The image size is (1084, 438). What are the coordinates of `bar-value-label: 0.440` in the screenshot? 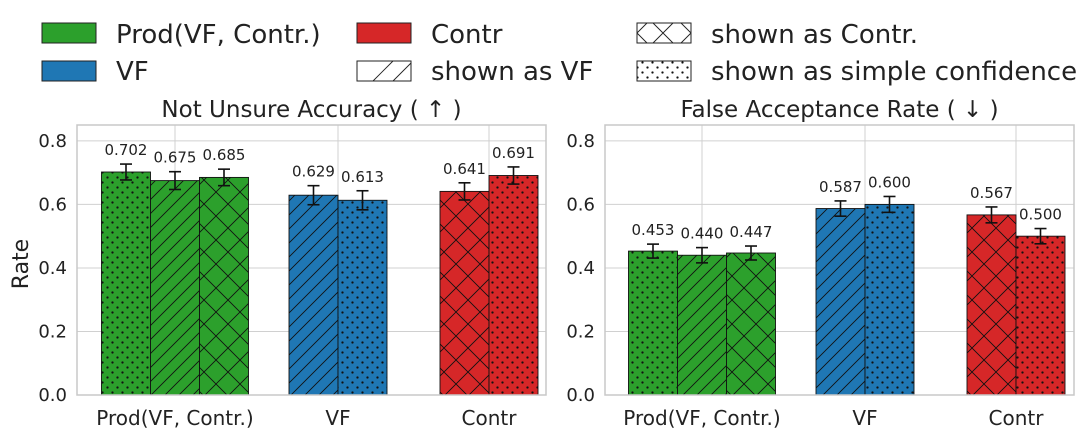 It's located at (702, 234).